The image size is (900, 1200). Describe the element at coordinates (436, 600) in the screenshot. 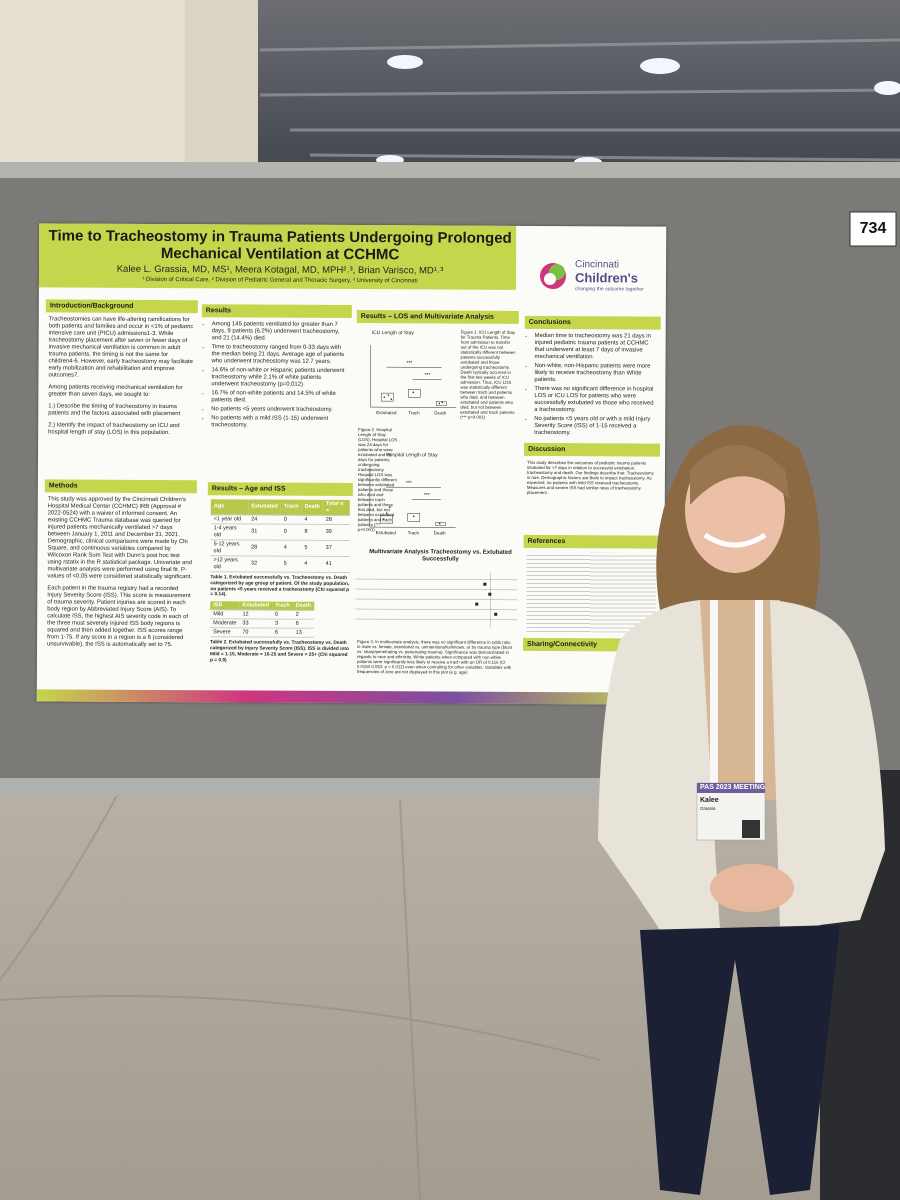

I see `forest-plot` at that location.